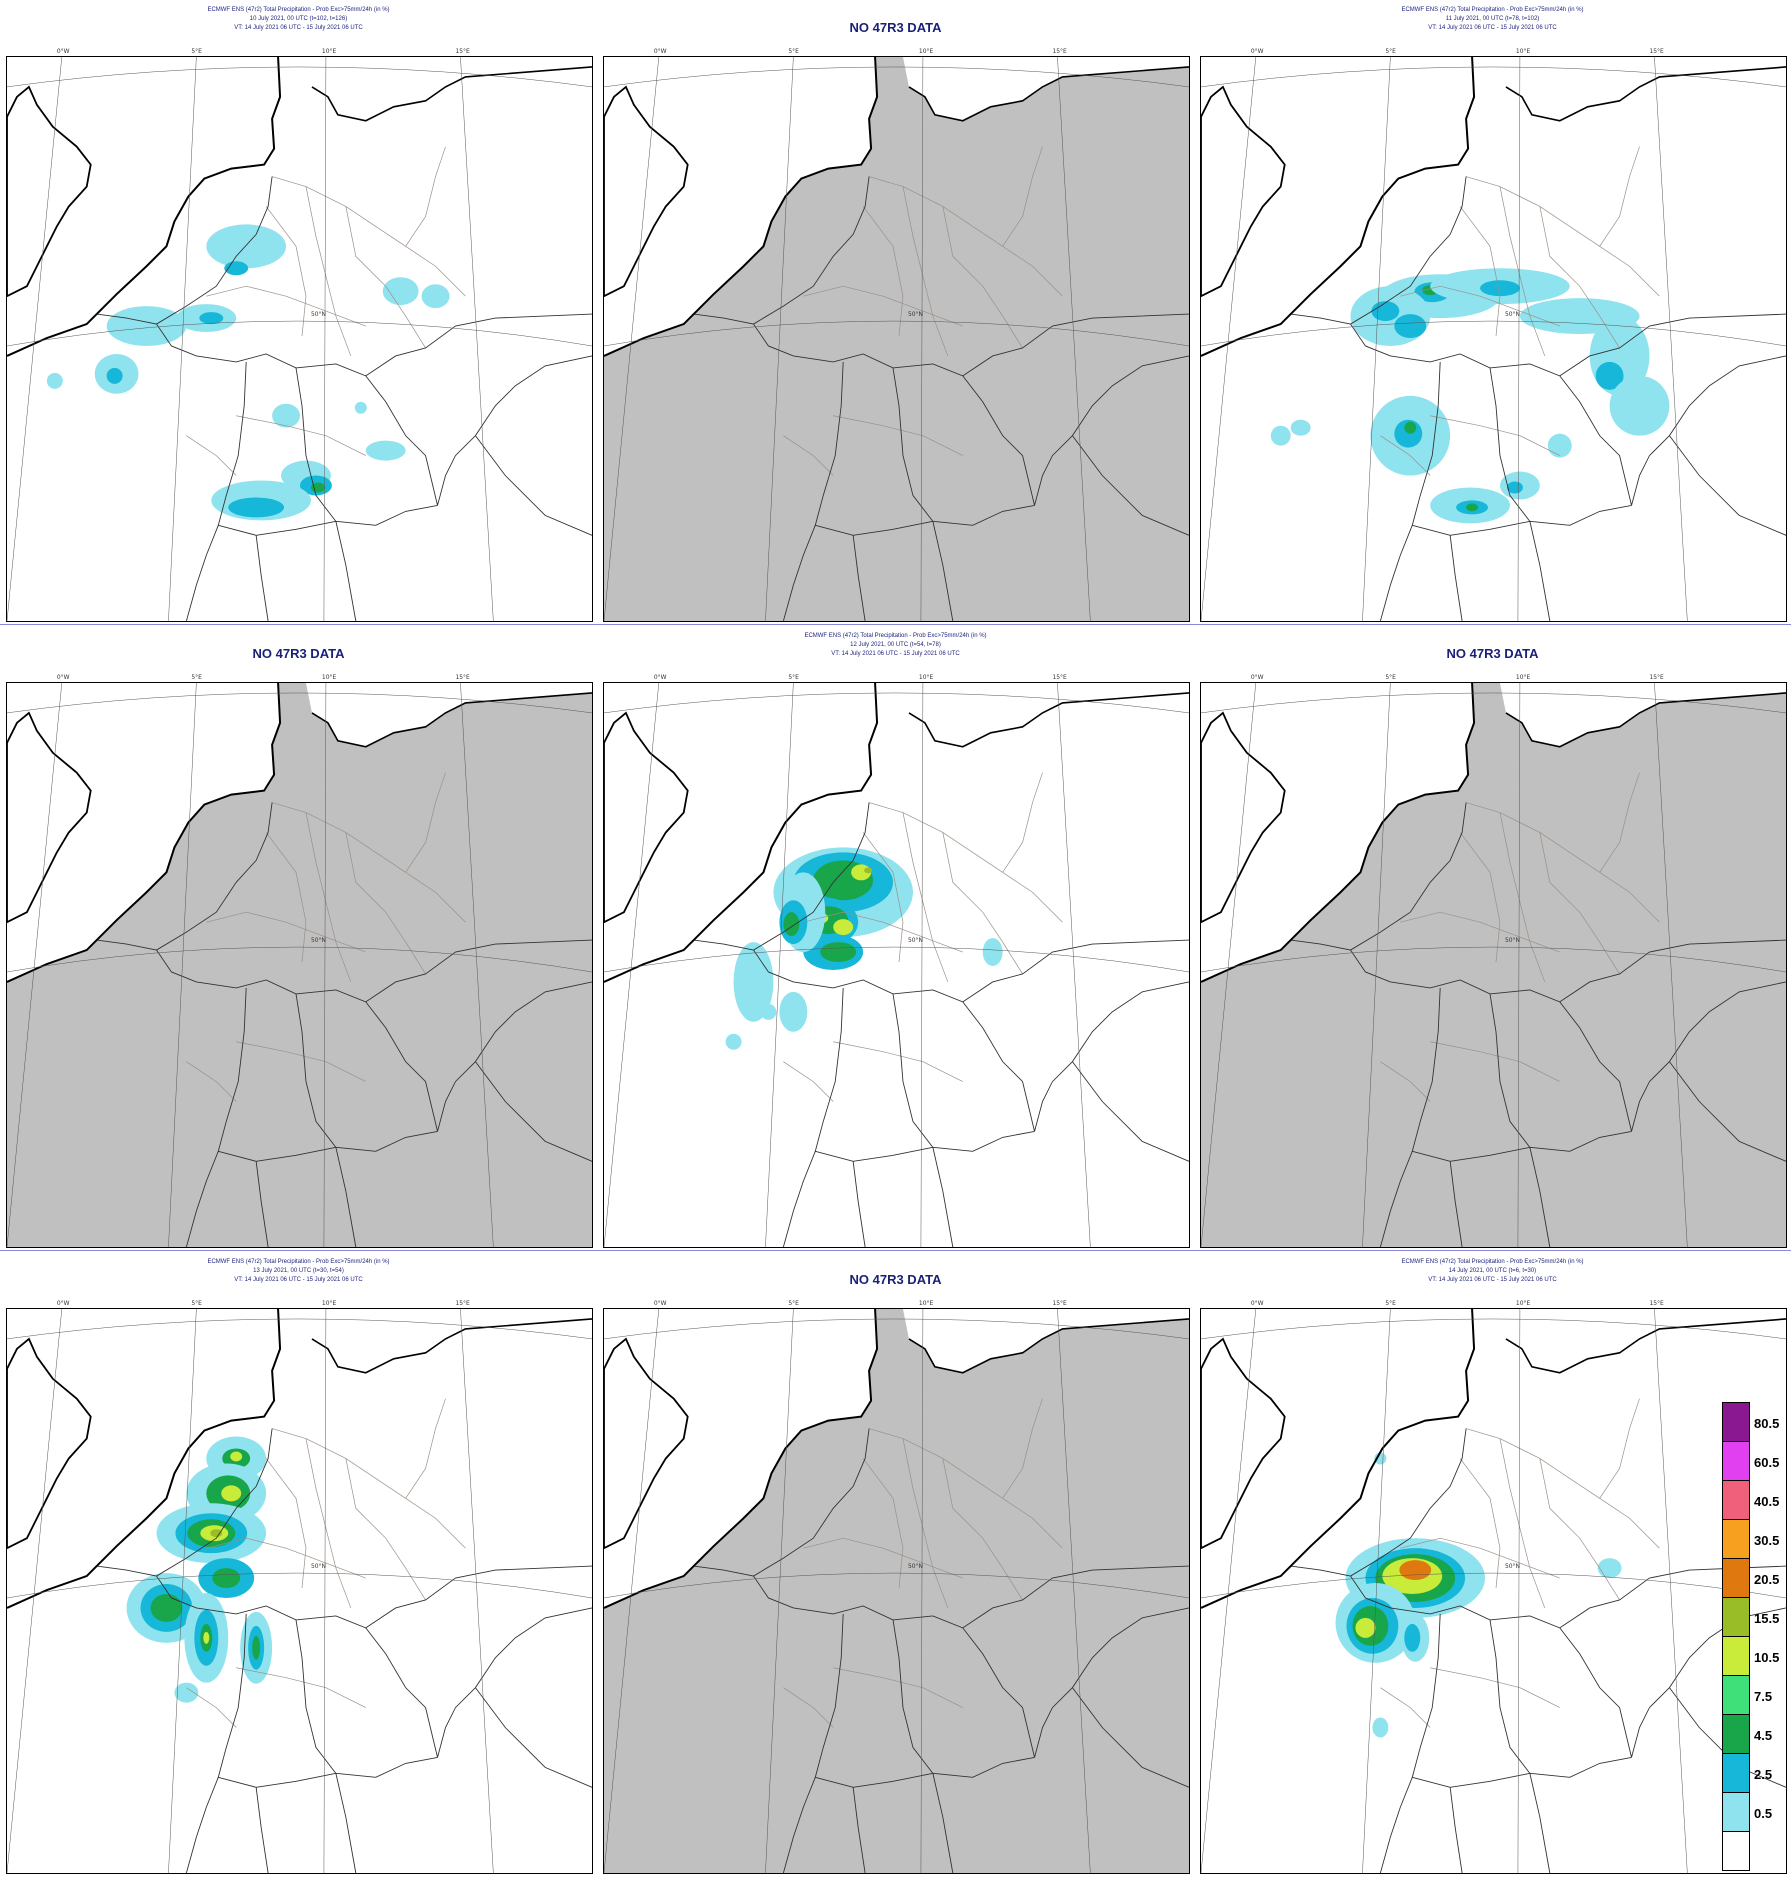  I want to click on map-canvas: 0°W 5°E 10°E 15°E 50°N, so click(896, 335).